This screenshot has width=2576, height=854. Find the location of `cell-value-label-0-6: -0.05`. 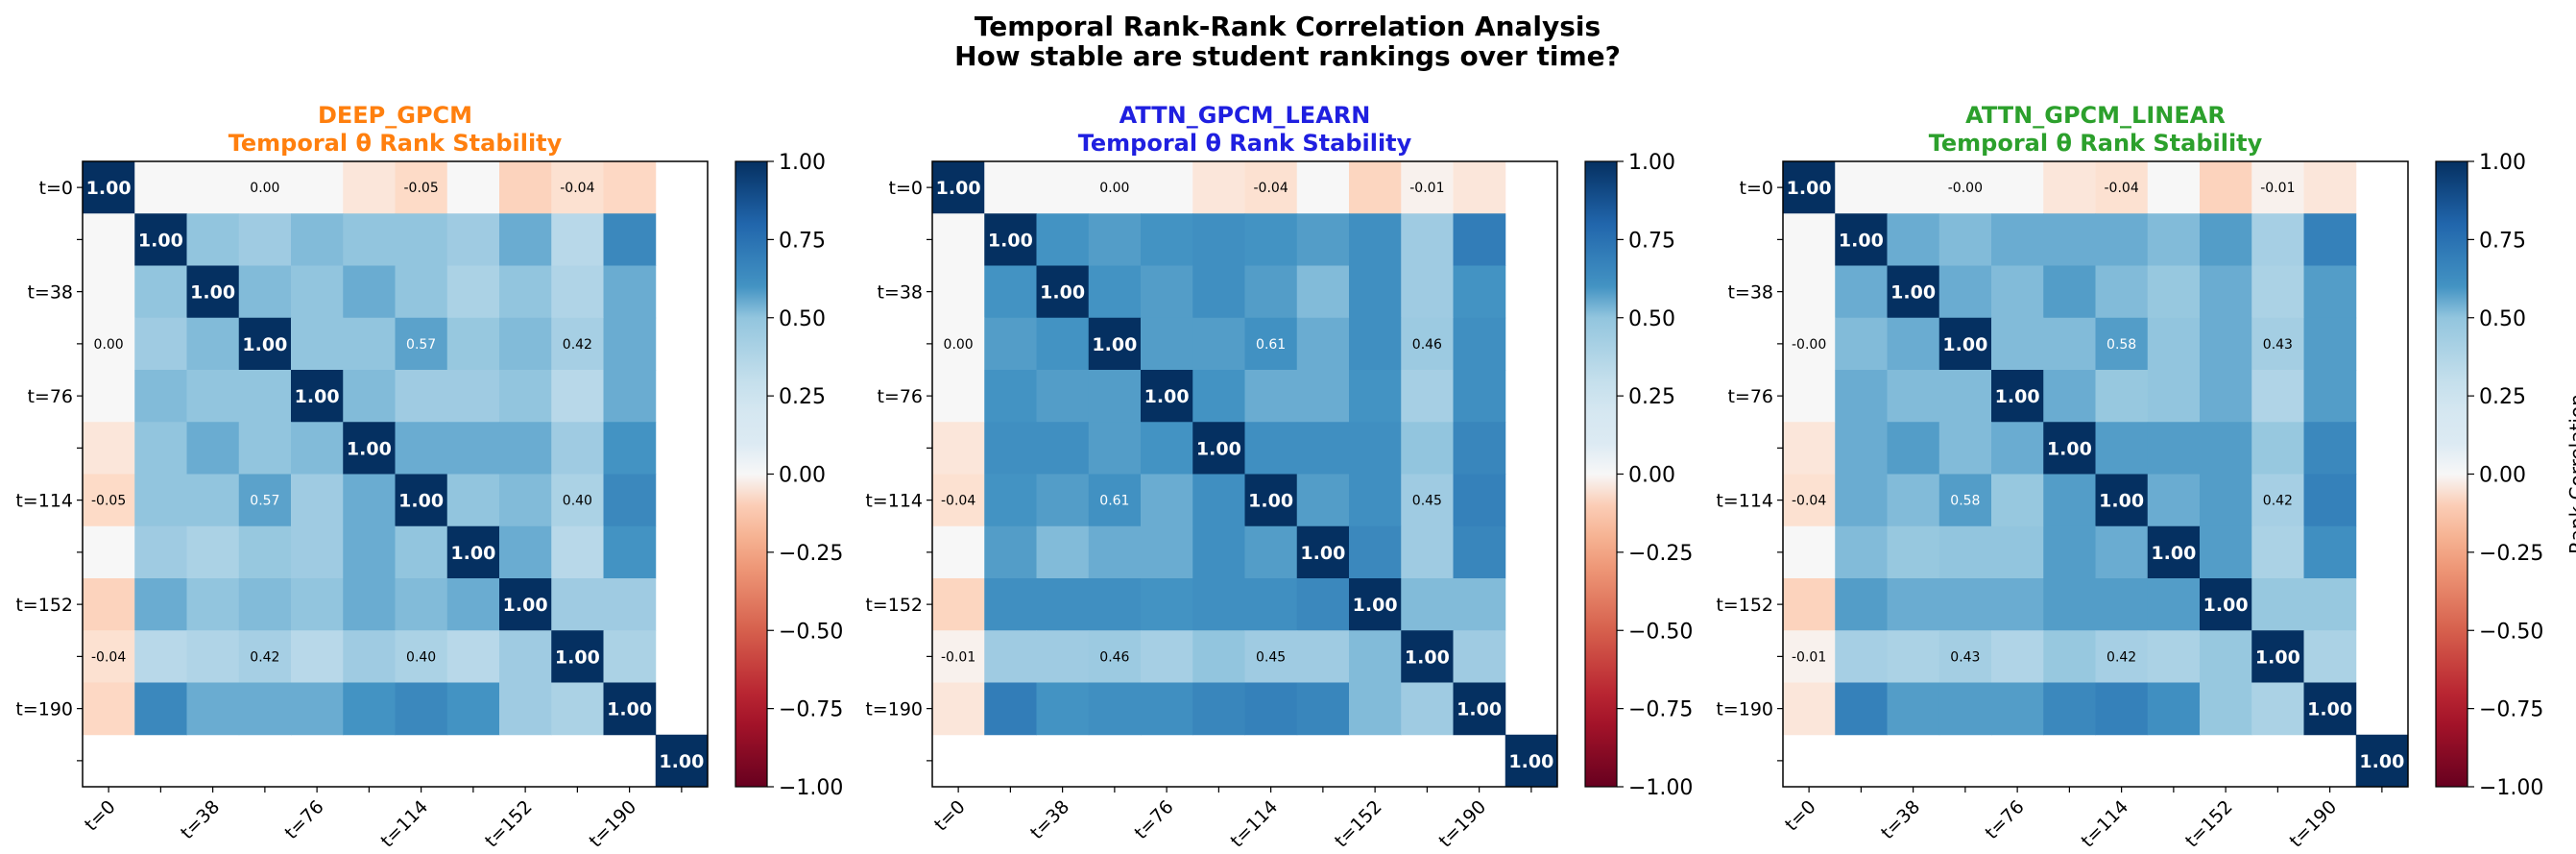

cell-value-label-0-6: -0.05 is located at coordinates (421, 188).